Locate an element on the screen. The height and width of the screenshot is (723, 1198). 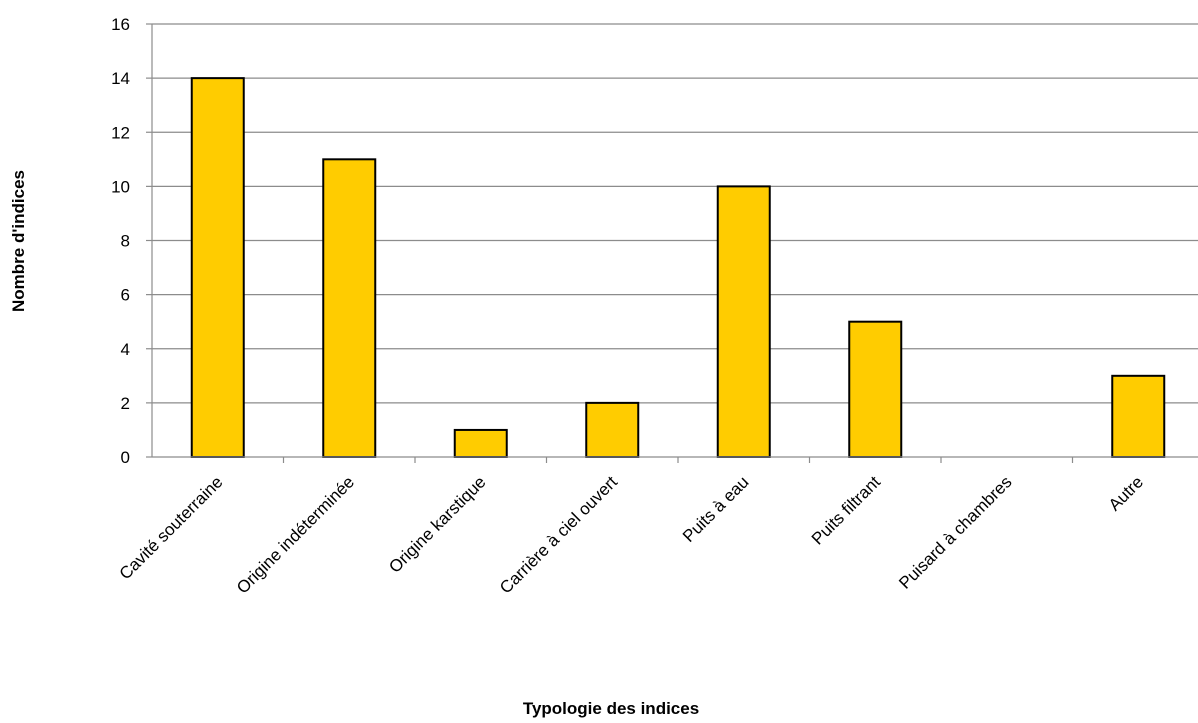
x-tick-label: Cavité souterraine is located at coordinates (171, 527).